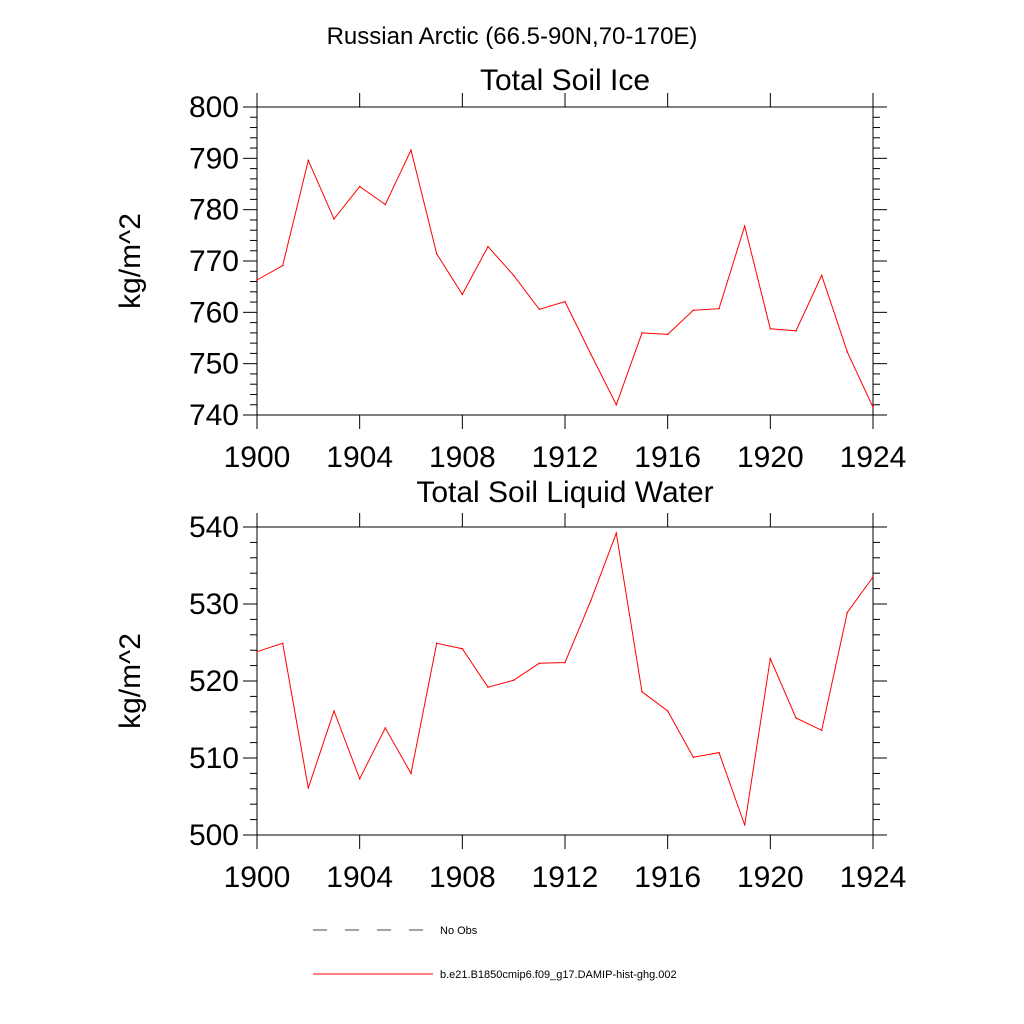  What do you see at coordinates (214, 681) in the screenshot?
I see `y-tick-label: 520` at bounding box center [214, 681].